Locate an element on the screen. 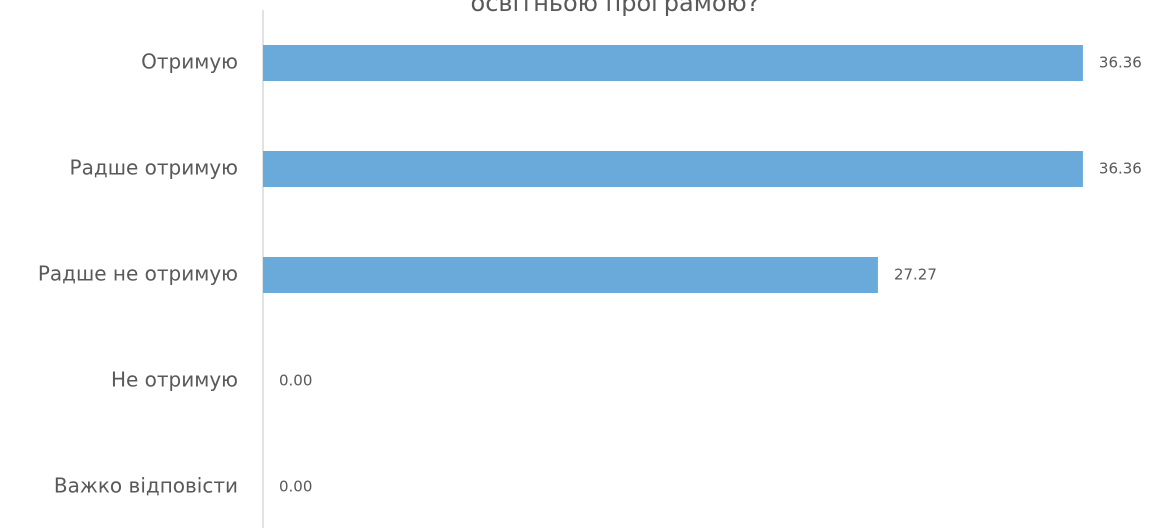  y-tick-label: Не отримую is located at coordinates (174, 380).